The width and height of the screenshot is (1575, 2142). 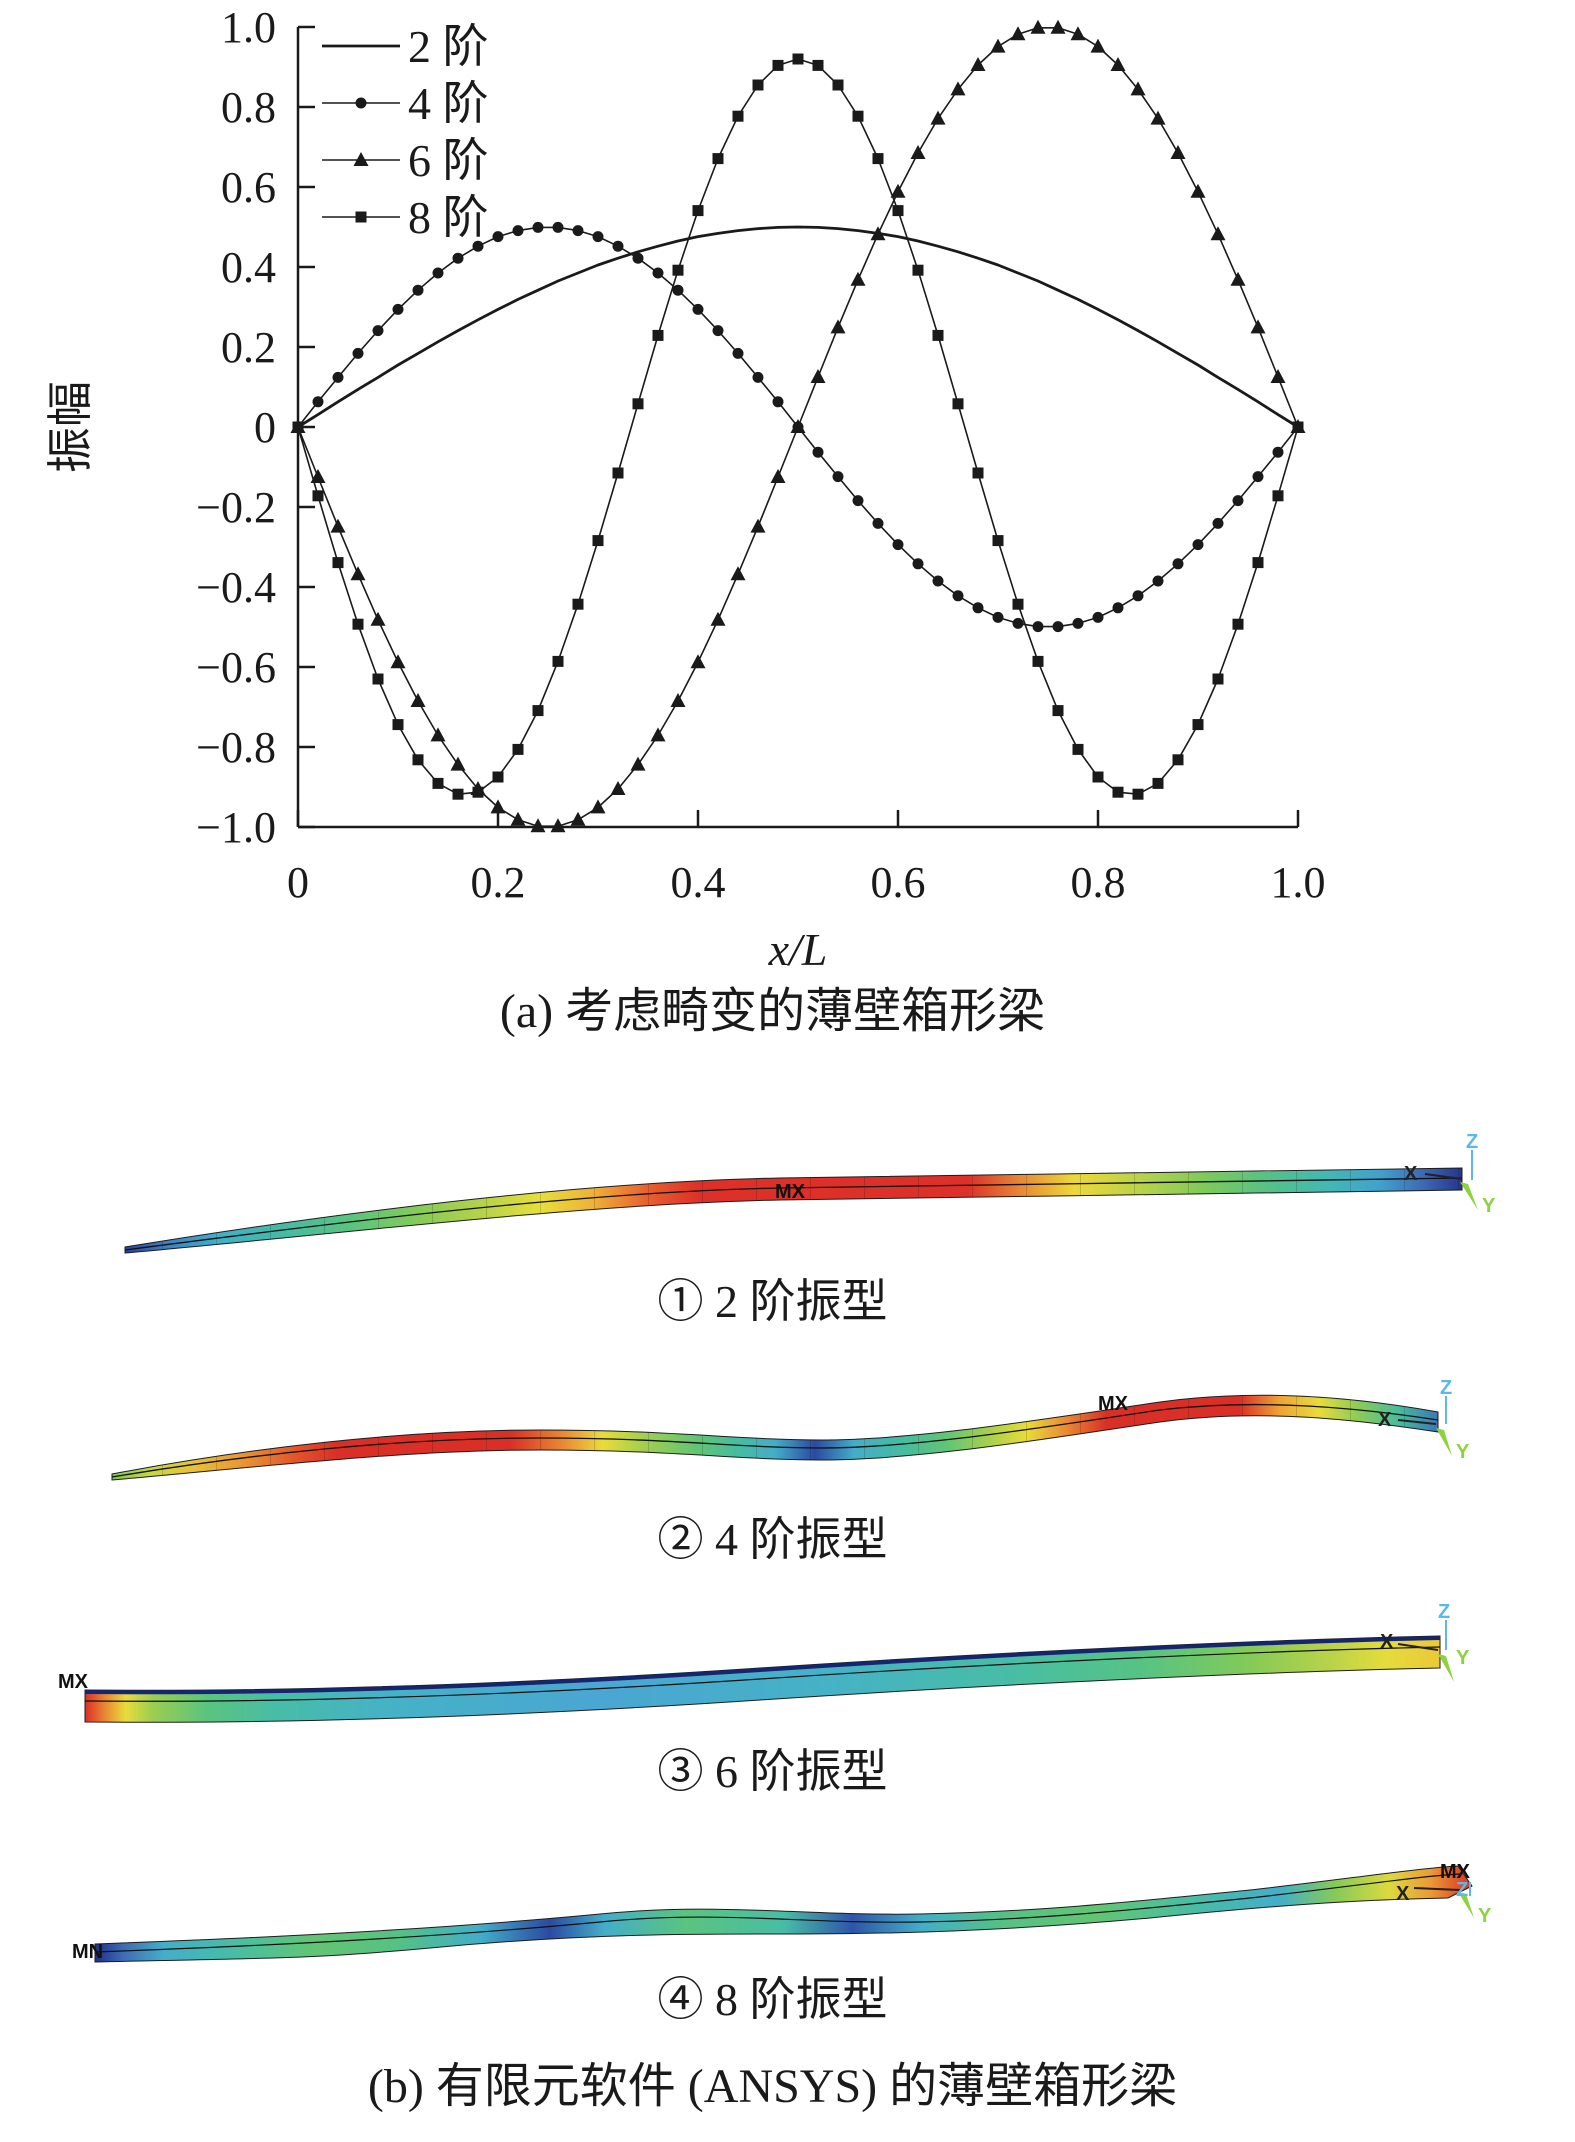 What do you see at coordinates (1113, 1404) in the screenshot?
I see `beam-2-mx-label: MX` at bounding box center [1113, 1404].